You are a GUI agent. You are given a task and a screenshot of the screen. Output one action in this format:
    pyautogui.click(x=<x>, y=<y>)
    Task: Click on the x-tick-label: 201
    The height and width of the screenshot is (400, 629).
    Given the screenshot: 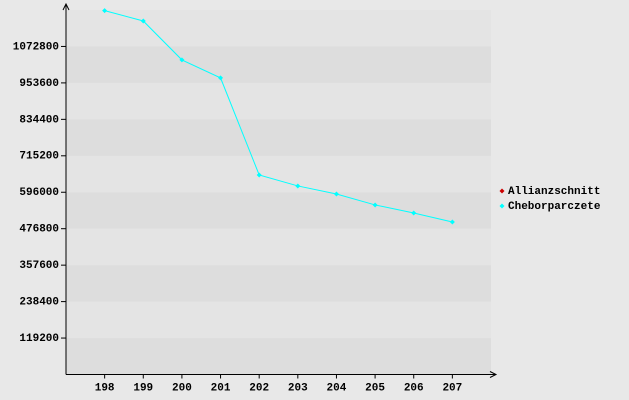 What is the action you would take?
    pyautogui.click(x=221, y=388)
    